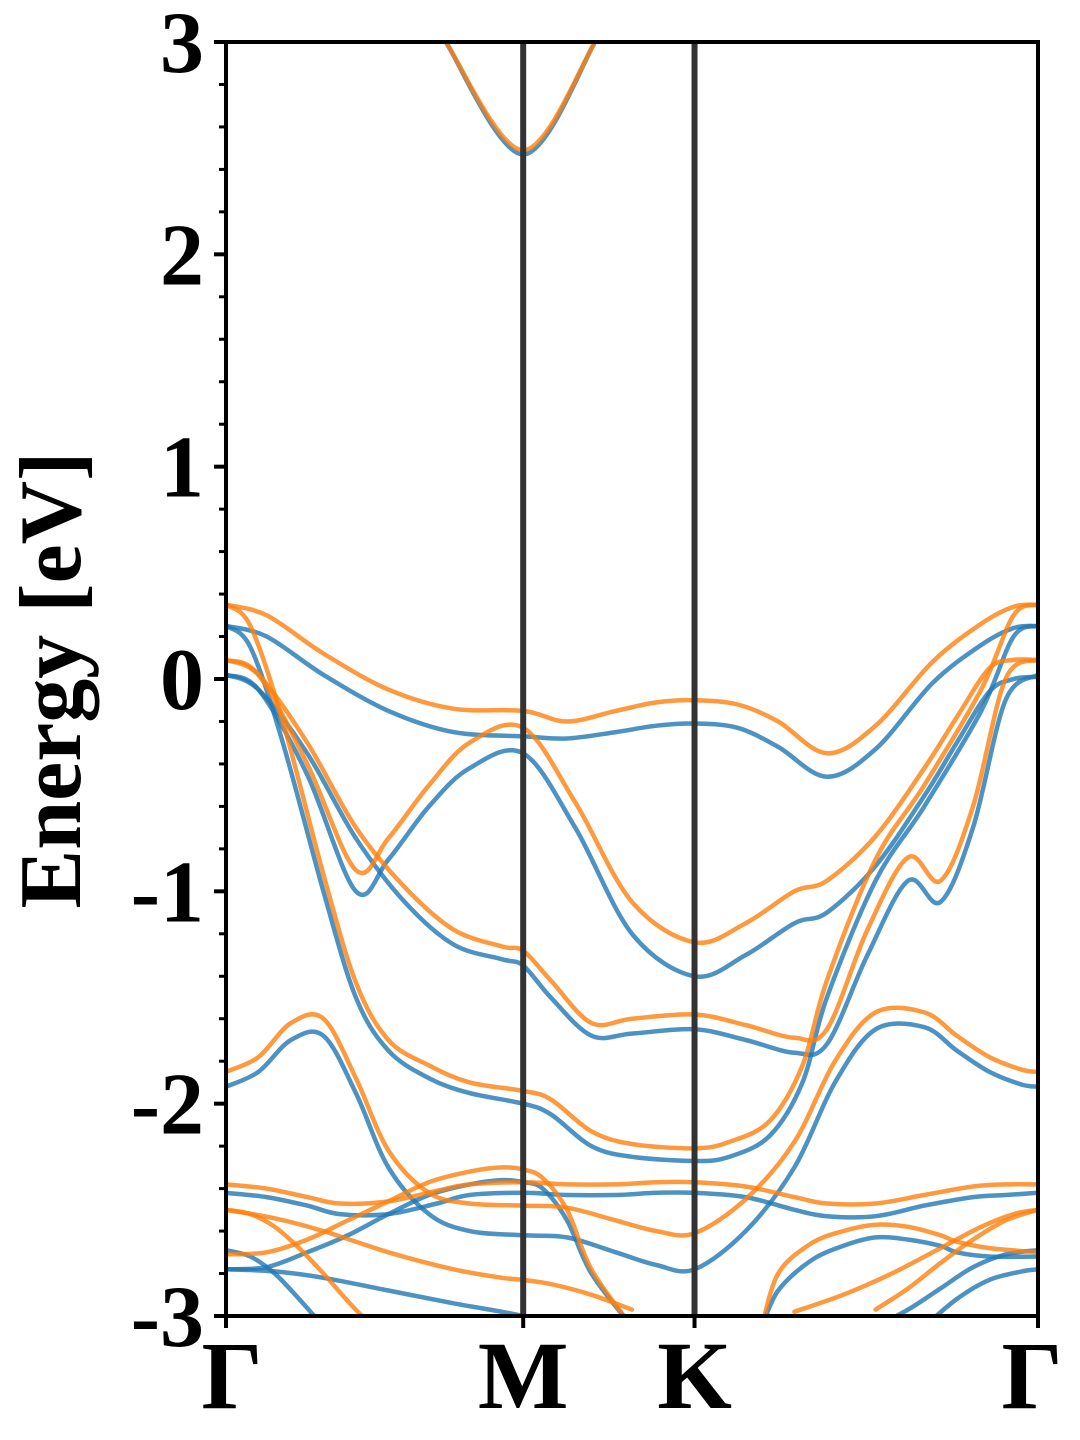 The image size is (1080, 1440). Describe the element at coordinates (694, 1375) in the screenshot. I see `x-tick-label: K` at that location.